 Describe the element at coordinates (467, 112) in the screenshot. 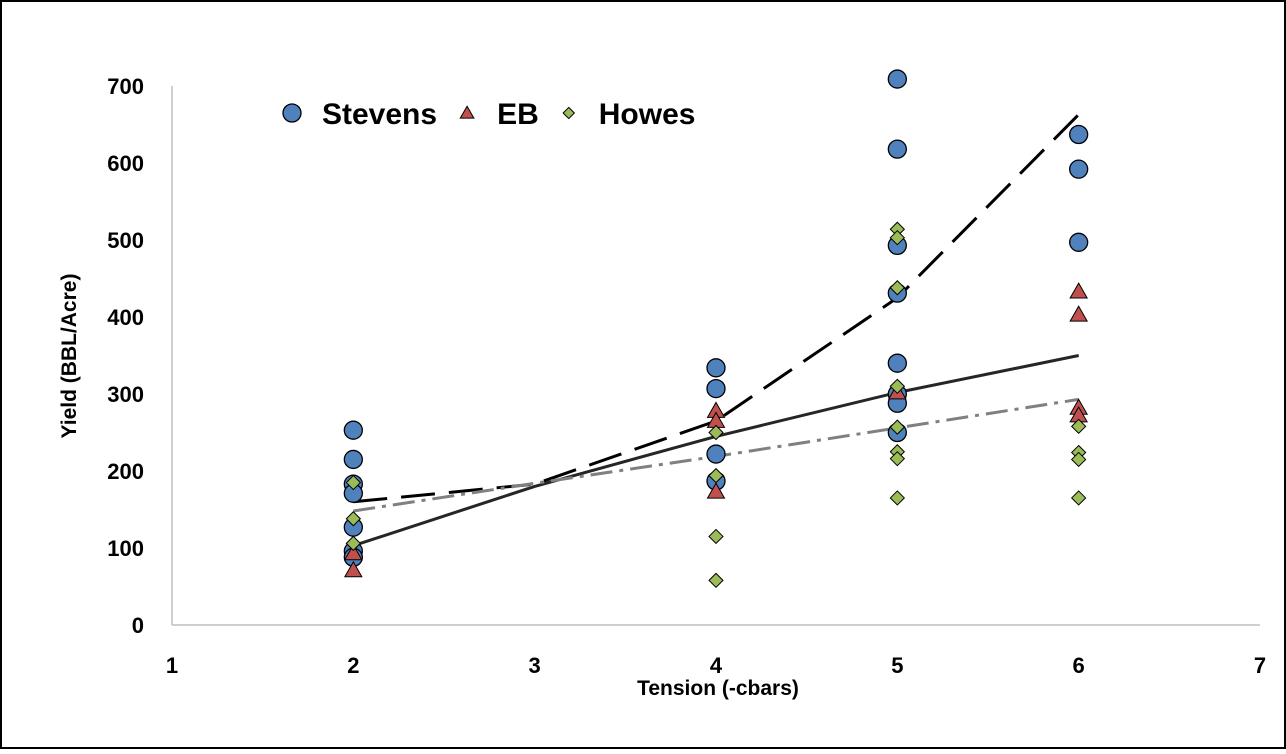

I see `legend-marker-eb` at that location.